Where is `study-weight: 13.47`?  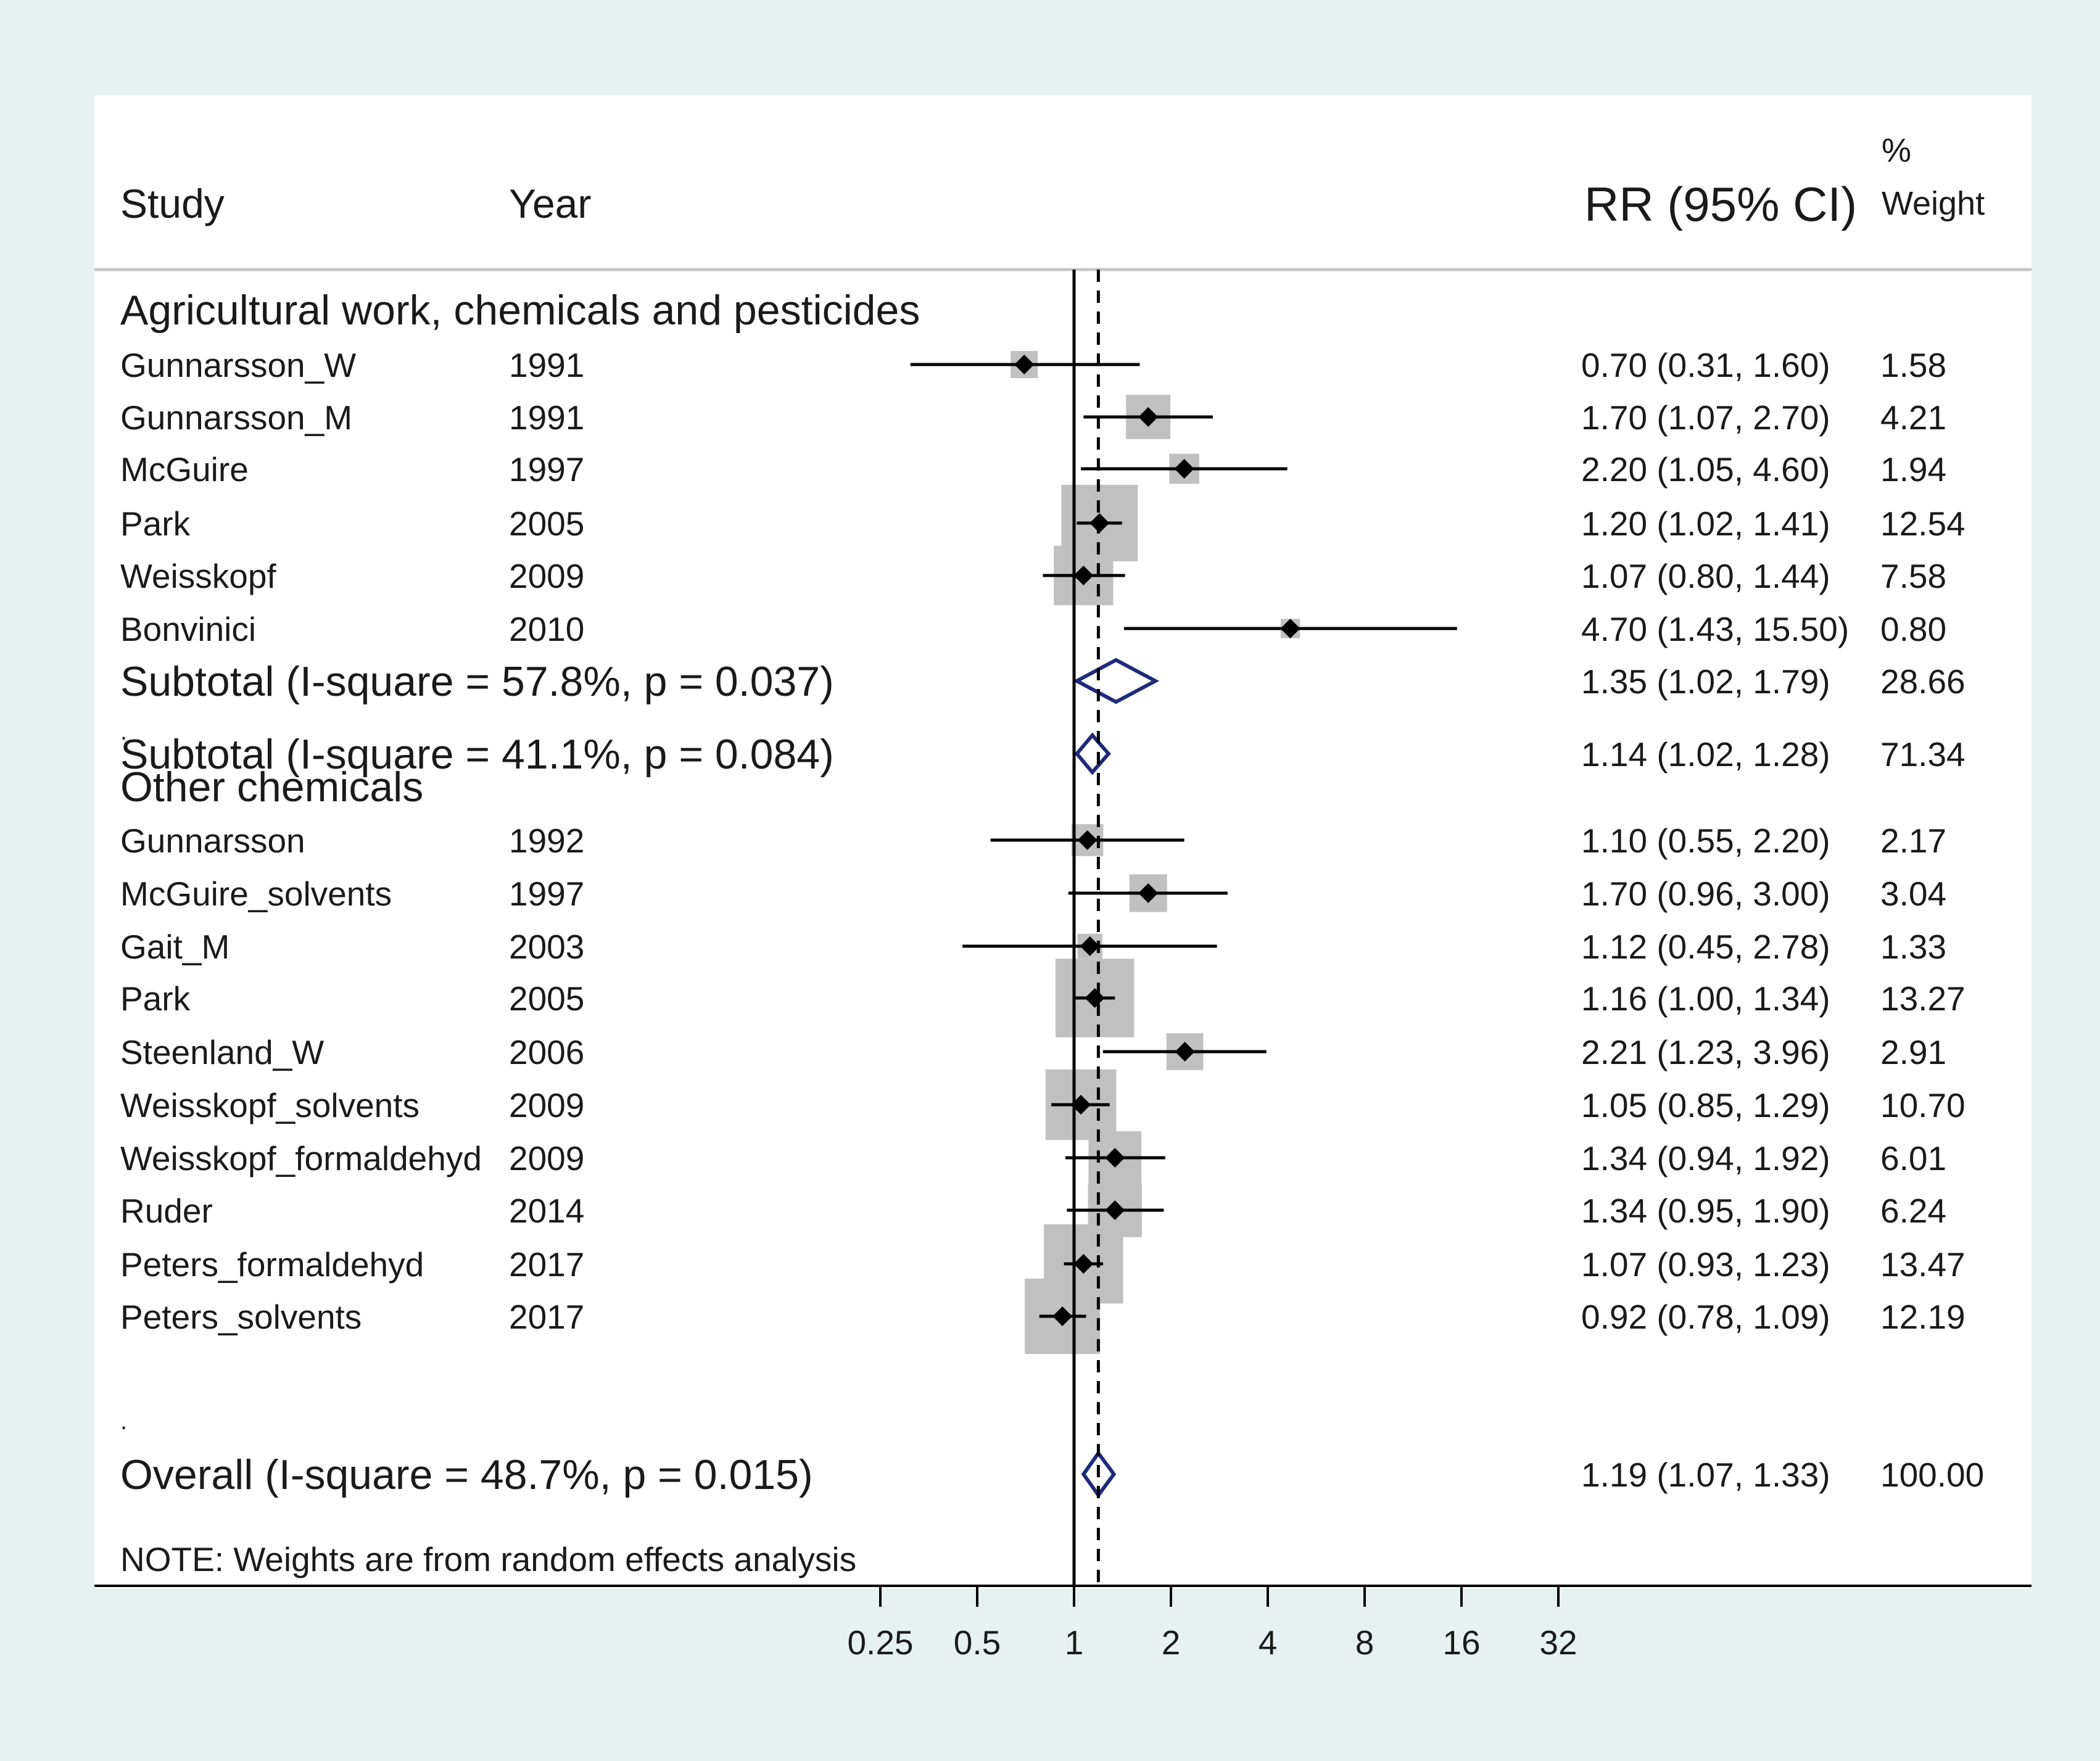
study-weight: 13.47 is located at coordinates (1923, 1265).